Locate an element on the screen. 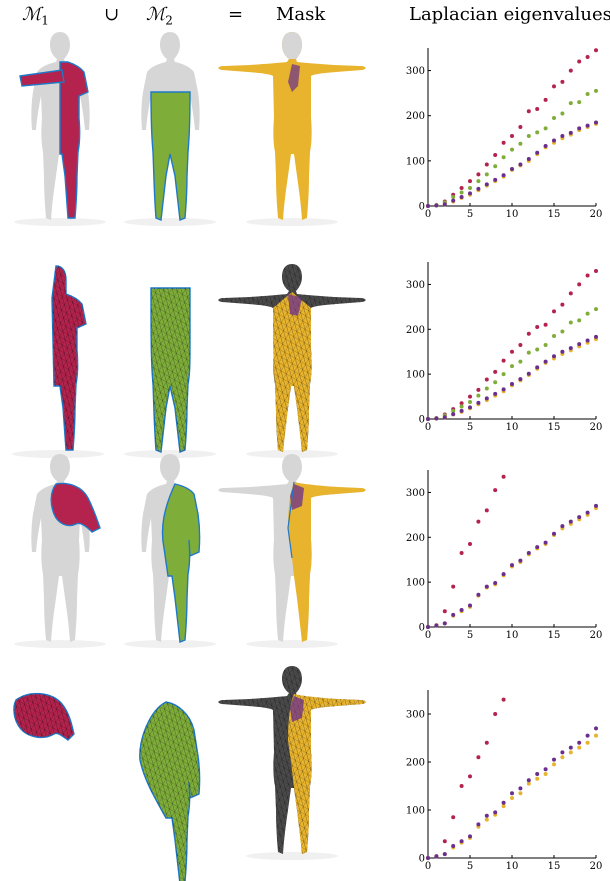 This screenshot has height=881, width=610. x-tick-label: 15 is located at coordinates (554, 427).